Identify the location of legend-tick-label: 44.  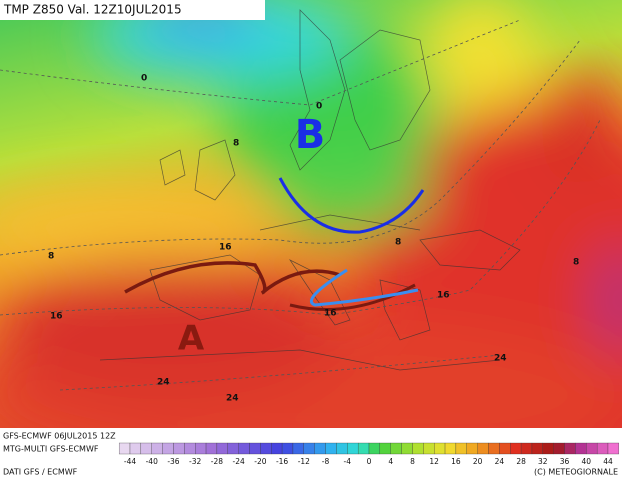
(608, 461).